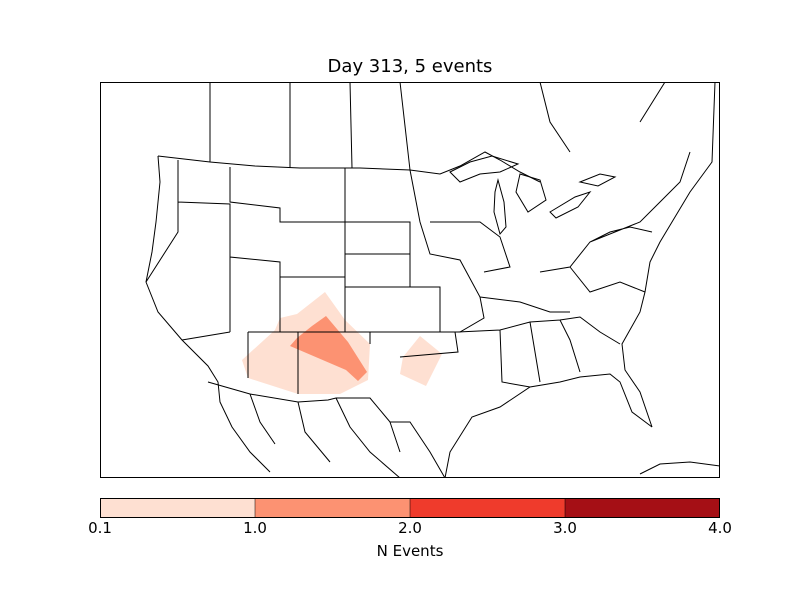 Image resolution: width=800 pixels, height=600 pixels. What do you see at coordinates (349, 167) in the screenshot?
I see `canada-border` at bounding box center [349, 167].